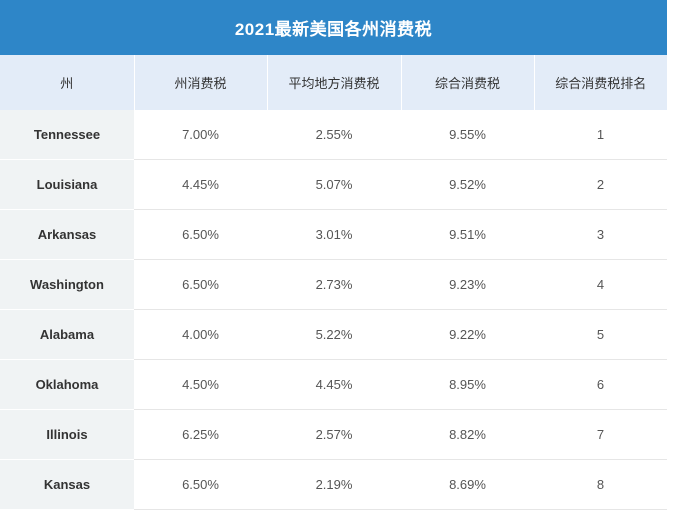 The height and width of the screenshot is (511, 692). I want to click on combined-tax: 9.22%, so click(467, 334).